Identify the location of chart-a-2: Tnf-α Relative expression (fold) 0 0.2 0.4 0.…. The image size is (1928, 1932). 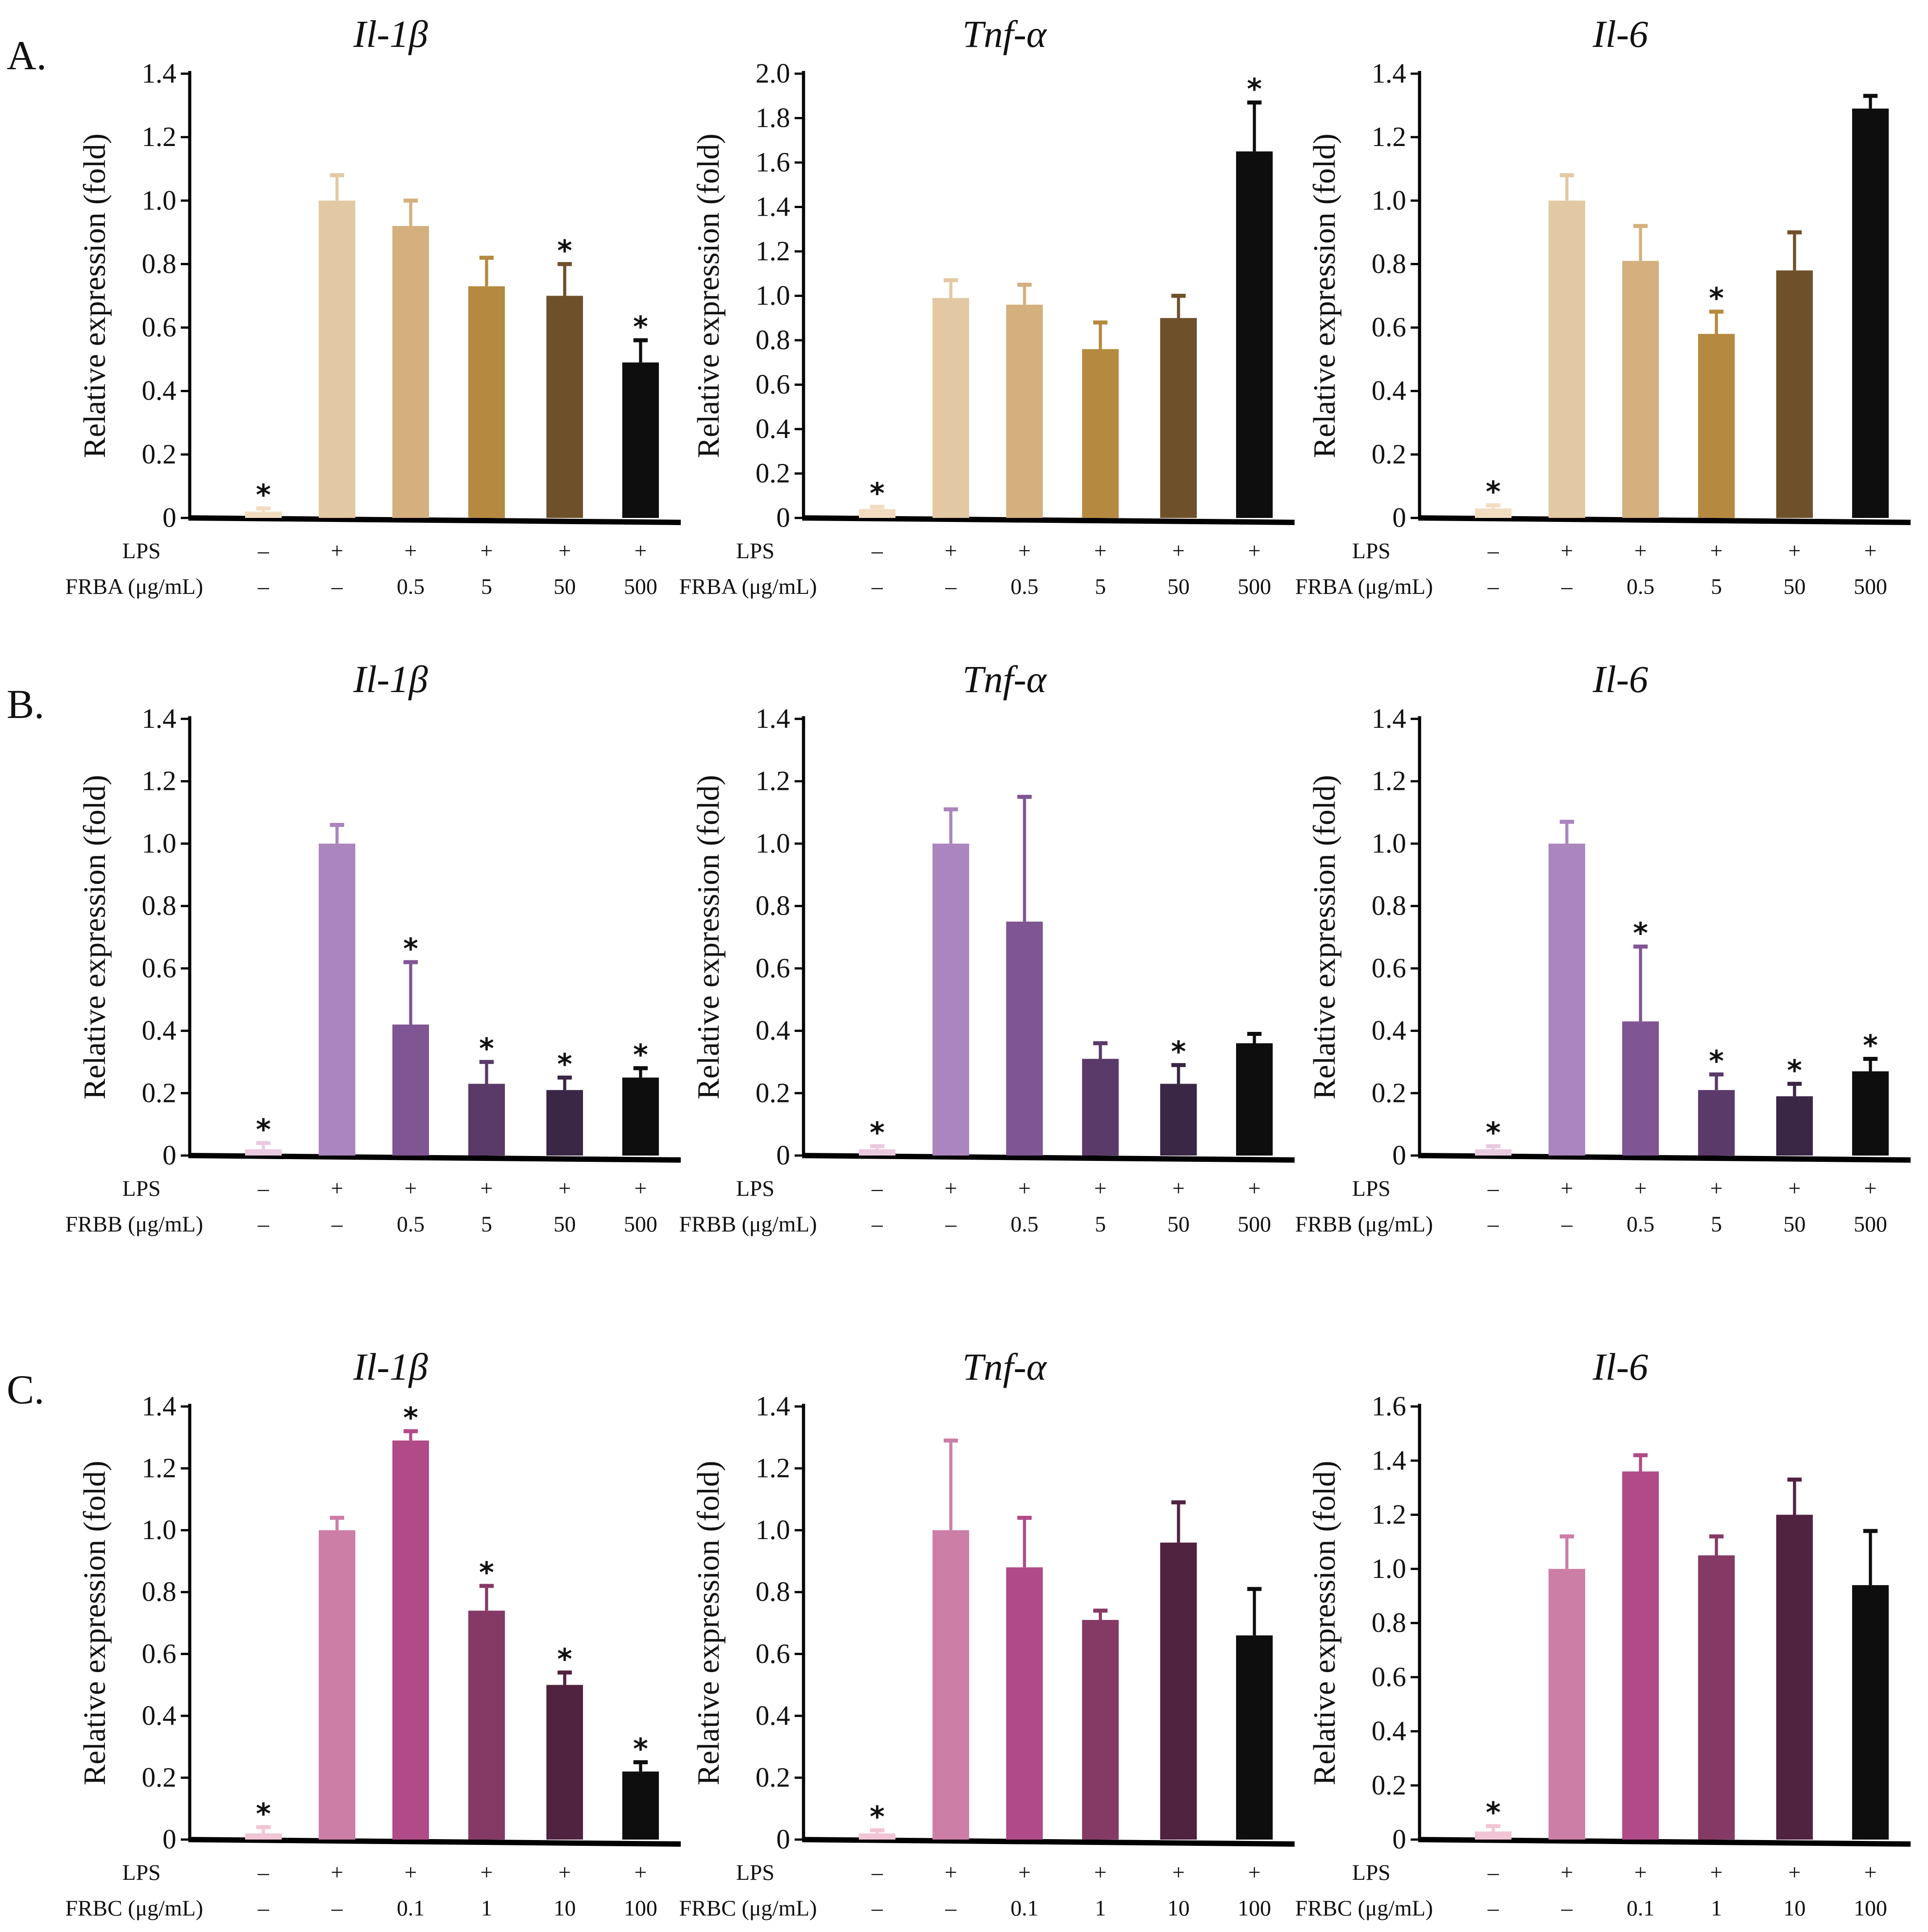
(987, 306).